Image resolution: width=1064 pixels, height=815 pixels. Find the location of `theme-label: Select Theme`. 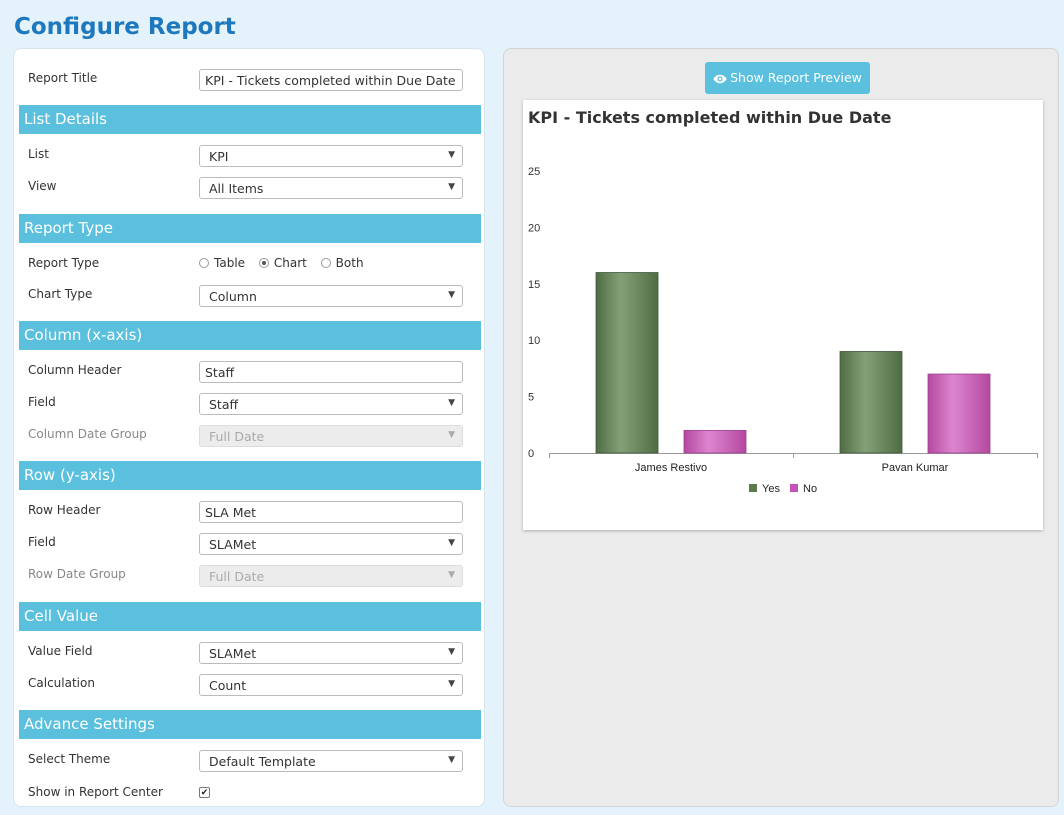

theme-label: Select Theme is located at coordinates (69, 759).